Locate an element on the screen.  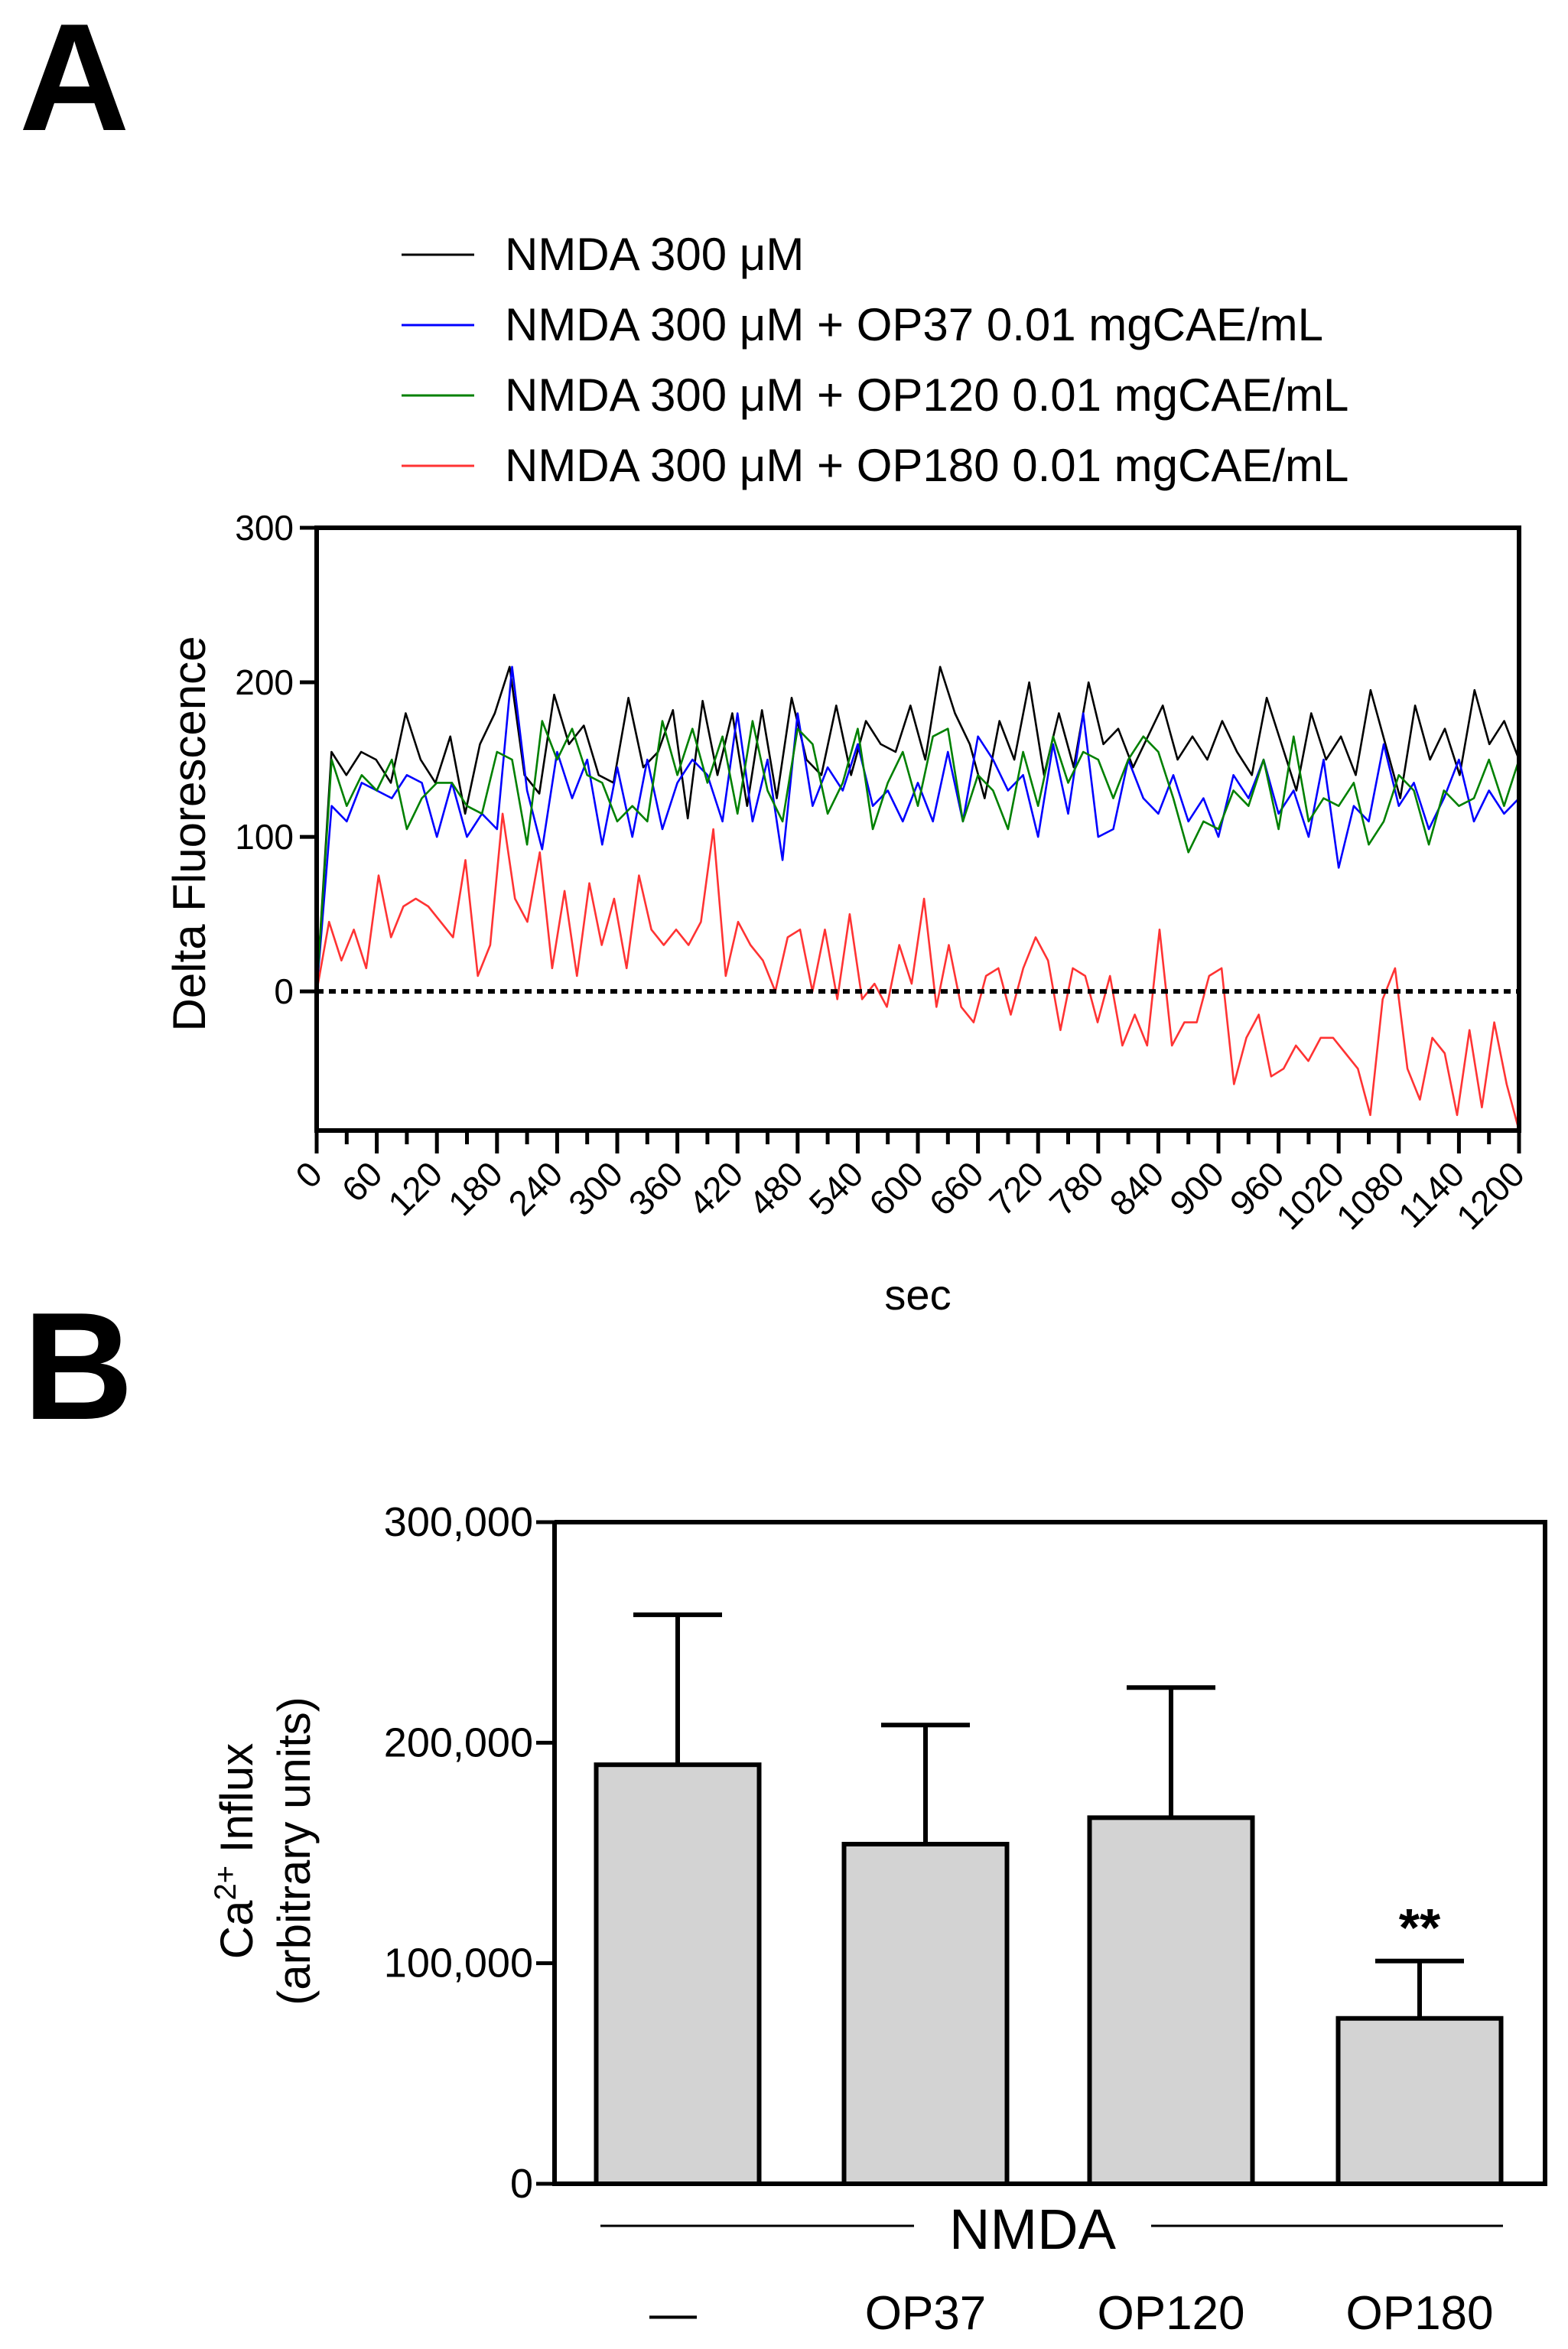
panel-a-label: A is located at coordinates (74, 81).